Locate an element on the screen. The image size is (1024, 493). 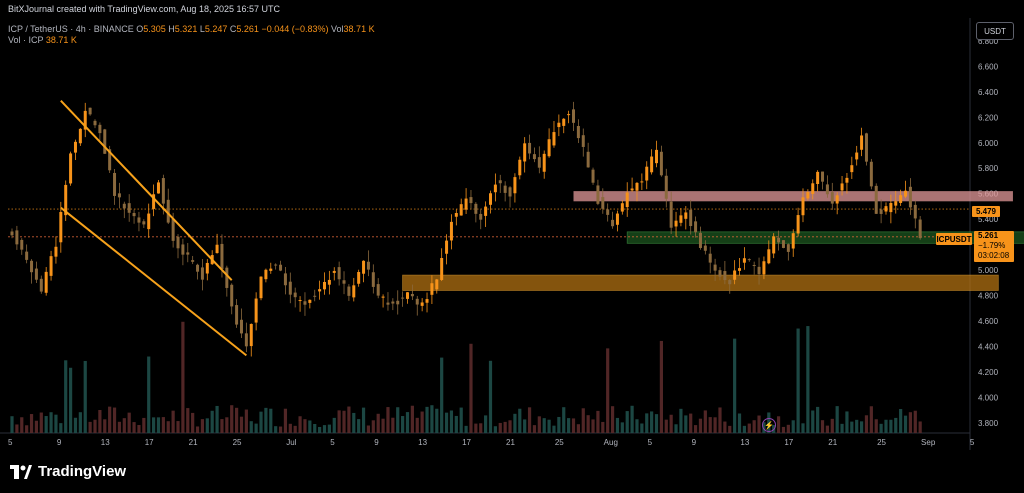
symbol-name: ICP / TetherUS · 4h · BINANCE is located at coordinates (71, 29).